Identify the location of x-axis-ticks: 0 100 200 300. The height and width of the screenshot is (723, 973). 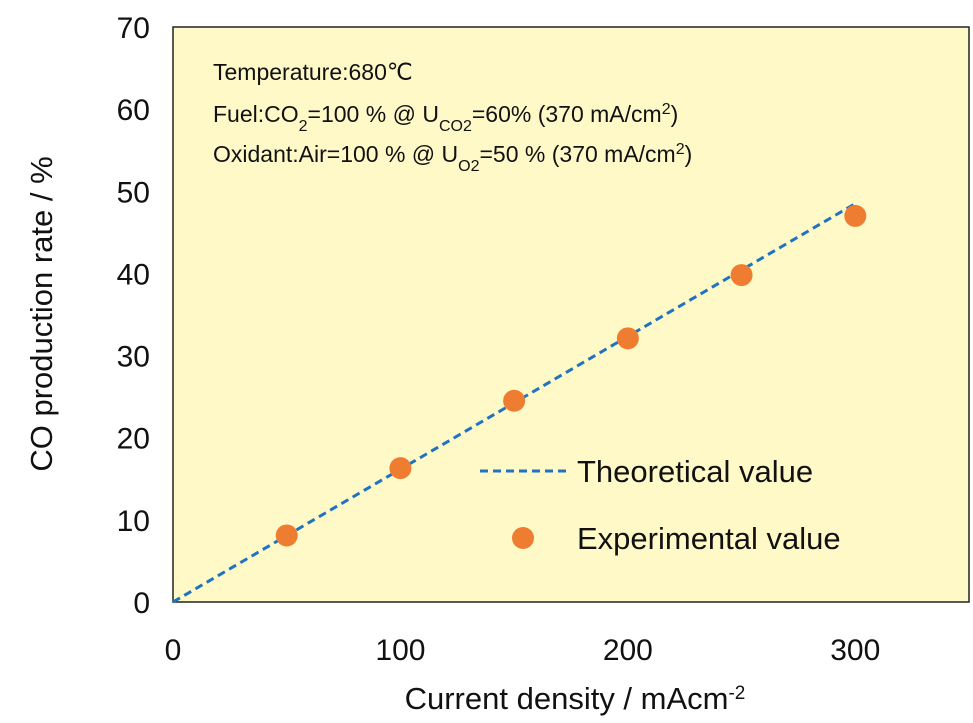
(523, 650).